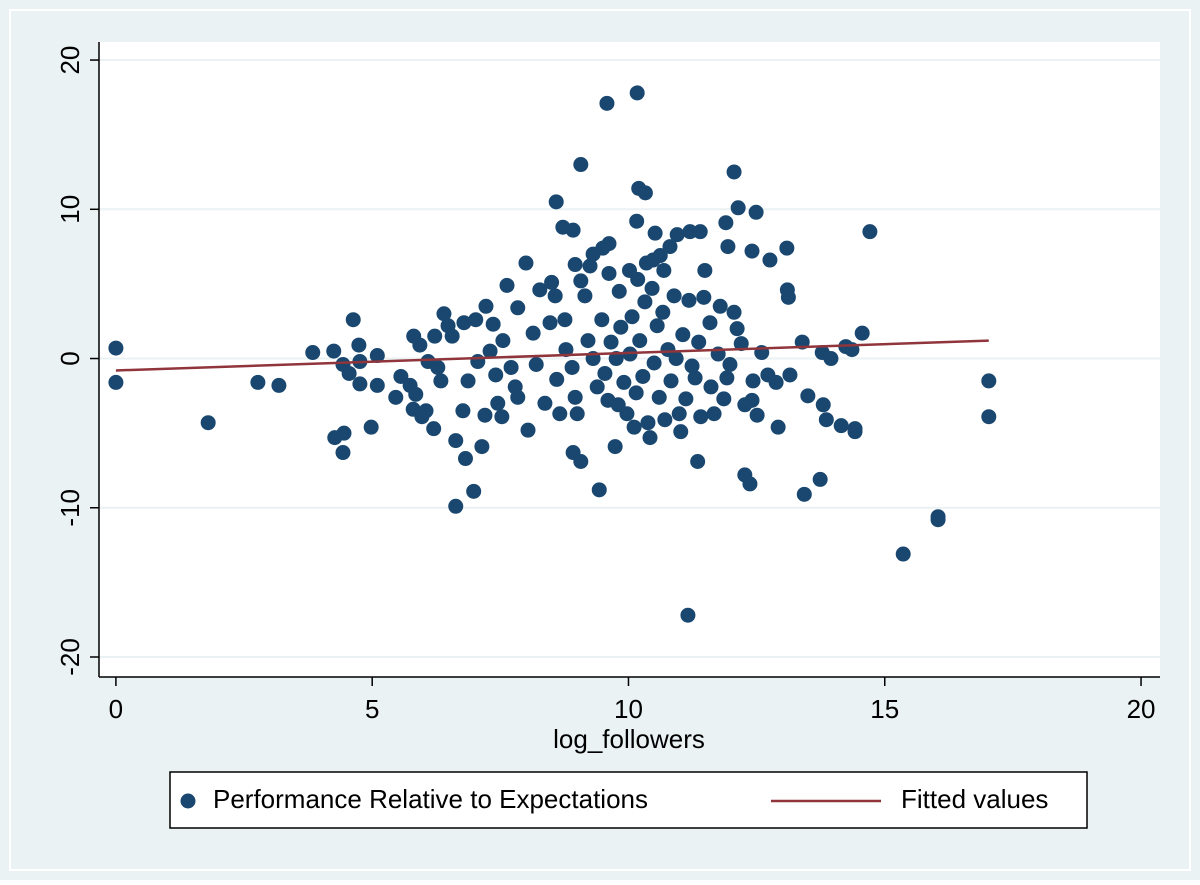 Image resolution: width=1200 pixels, height=885 pixels. I want to click on y-tick-label: 0, so click(70, 358).